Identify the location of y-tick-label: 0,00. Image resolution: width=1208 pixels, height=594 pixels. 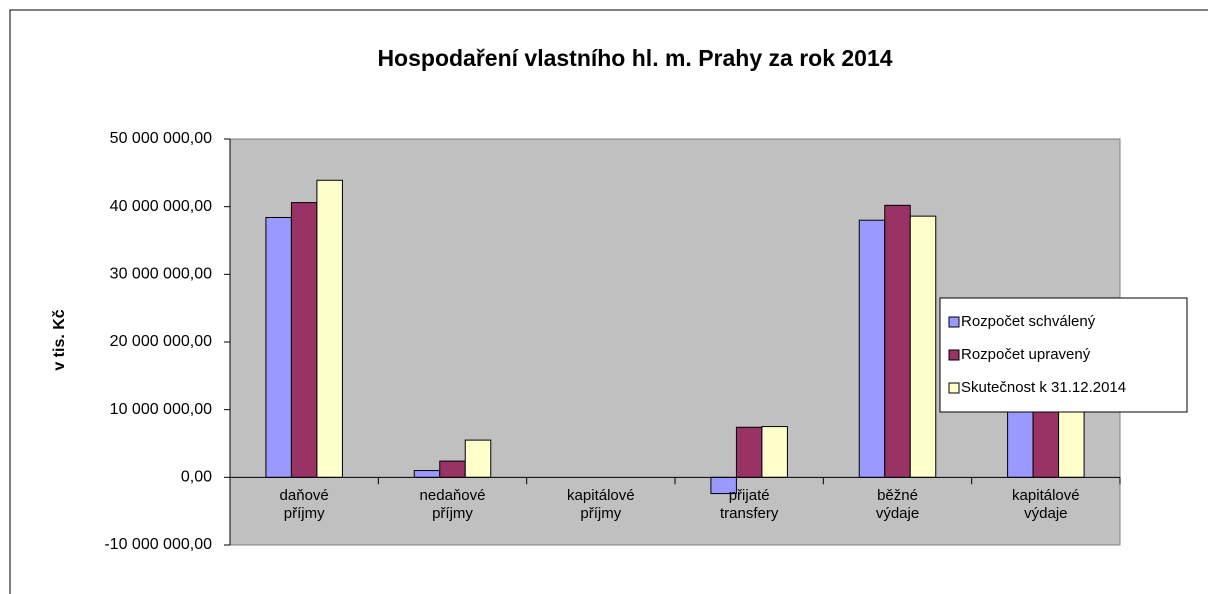
(196, 477).